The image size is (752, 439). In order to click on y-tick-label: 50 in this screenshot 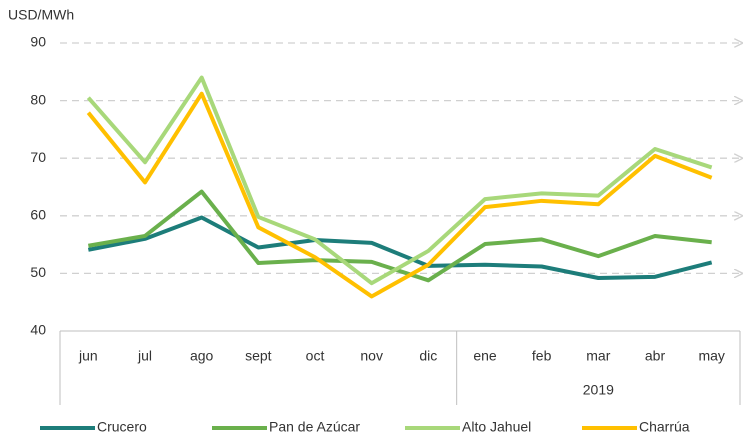, I will do `click(38, 272)`.